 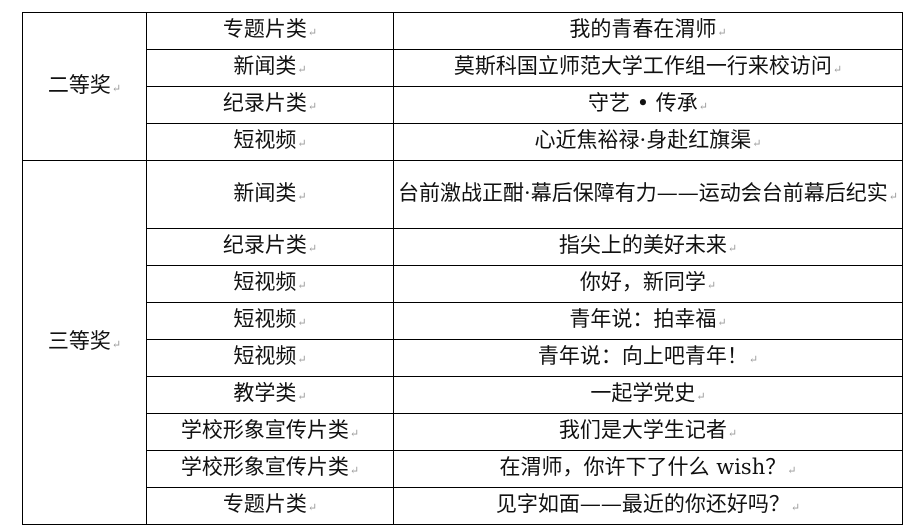 I want to click on title-cell: 青年说：拍幸福↵, so click(x=648, y=321).